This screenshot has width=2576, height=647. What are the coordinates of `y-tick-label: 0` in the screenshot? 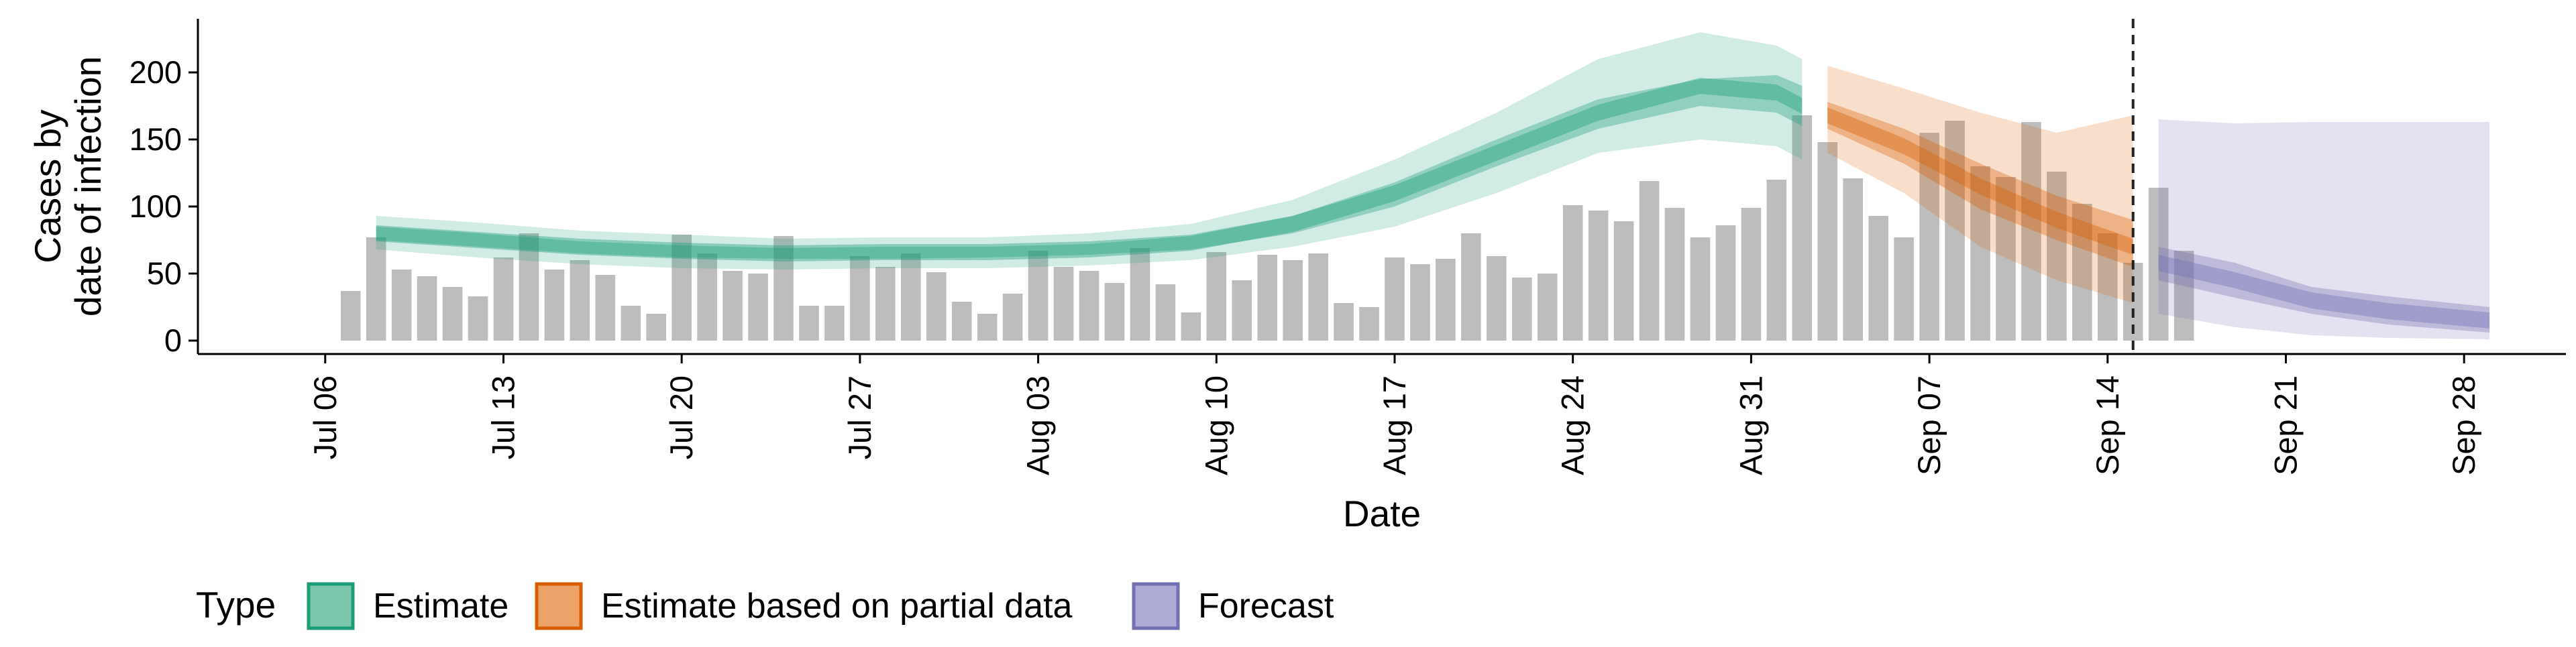 It's located at (173, 340).